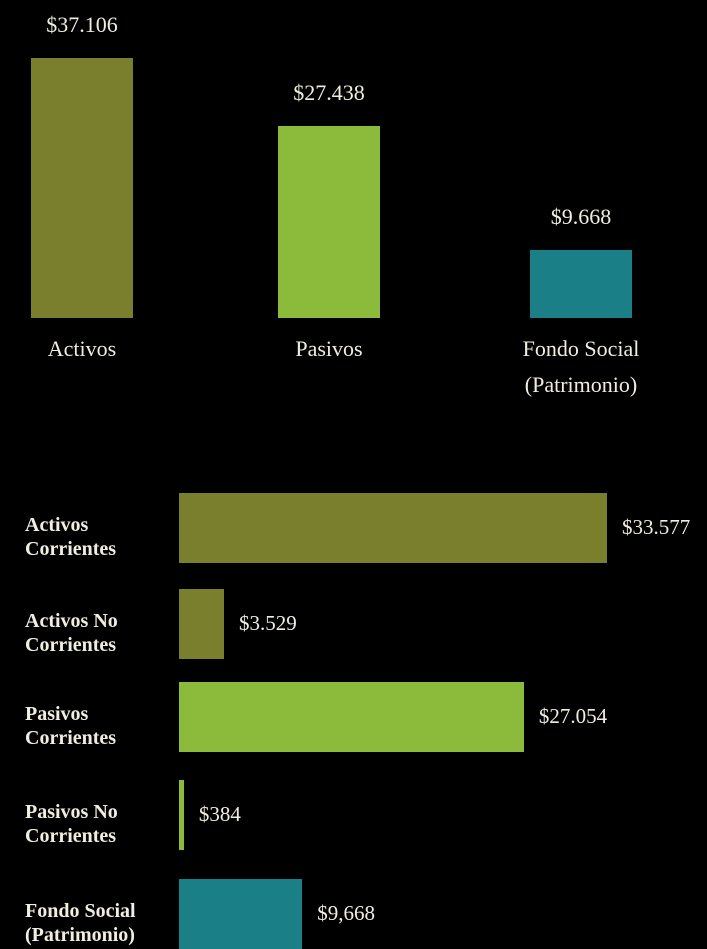 The width and height of the screenshot is (707, 949). What do you see at coordinates (573, 716) in the screenshot?
I see `value-label: $27.054` at bounding box center [573, 716].